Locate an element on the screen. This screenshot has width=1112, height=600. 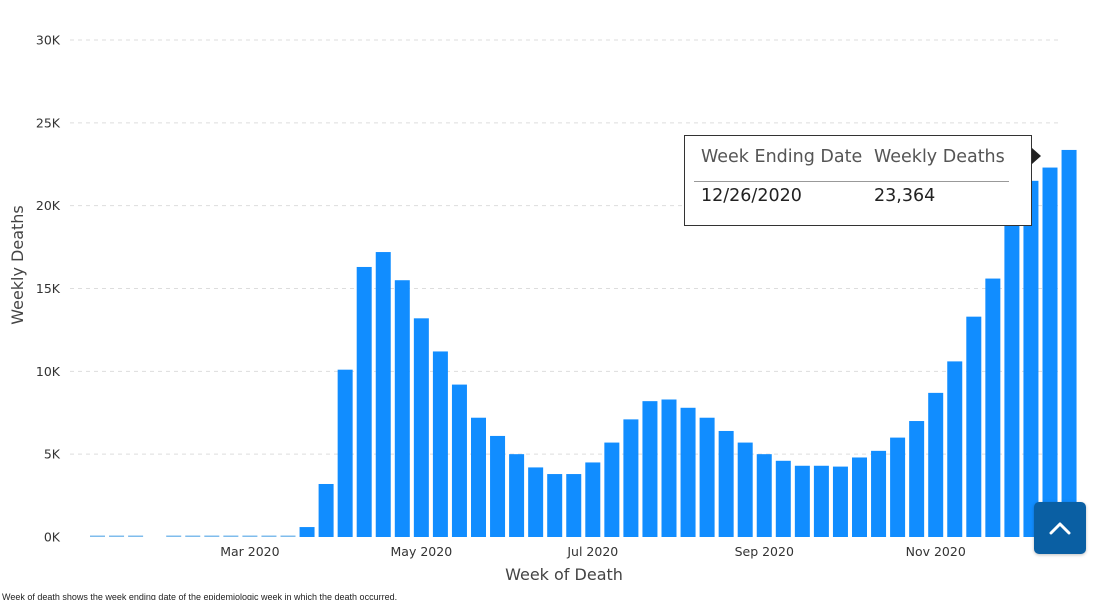
chevron-up-icon is located at coordinates (1060, 528).